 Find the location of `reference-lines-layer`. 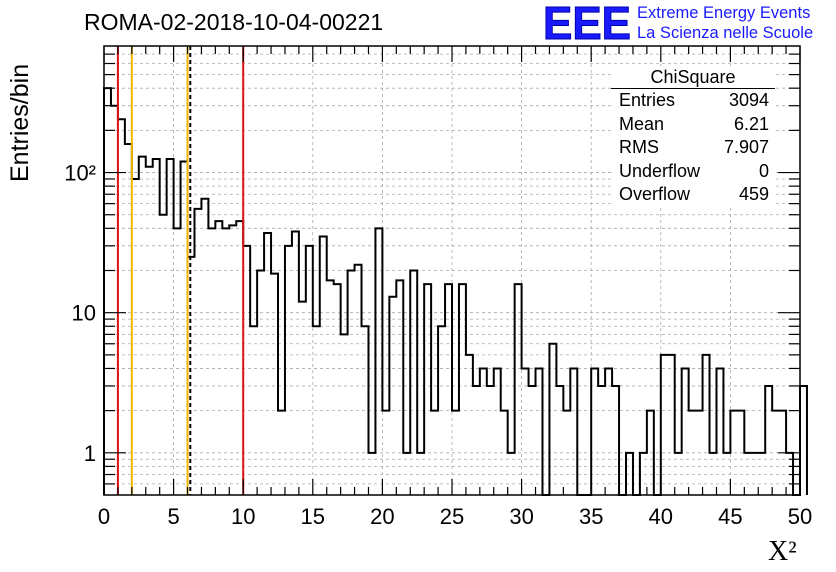

reference-lines-layer is located at coordinates (180, 270).